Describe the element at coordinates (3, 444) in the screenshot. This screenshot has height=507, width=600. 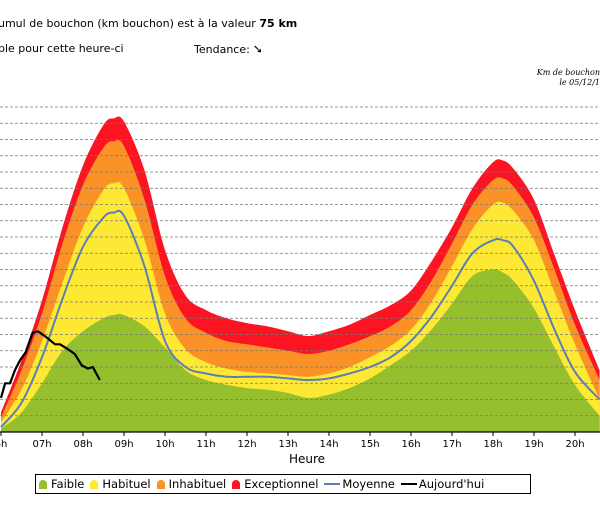
I see `x-tick-label: 6h` at that location.